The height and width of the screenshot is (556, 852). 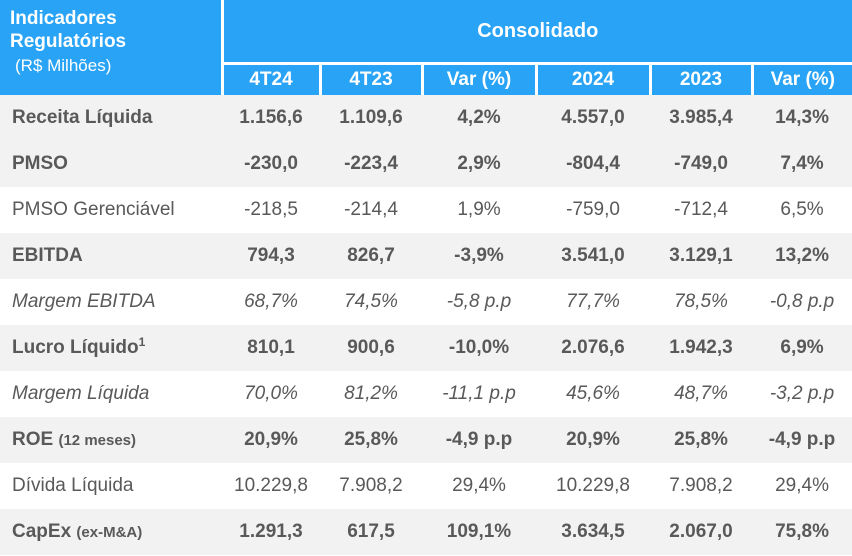 I want to click on row-label: PMSO, so click(x=111, y=164).